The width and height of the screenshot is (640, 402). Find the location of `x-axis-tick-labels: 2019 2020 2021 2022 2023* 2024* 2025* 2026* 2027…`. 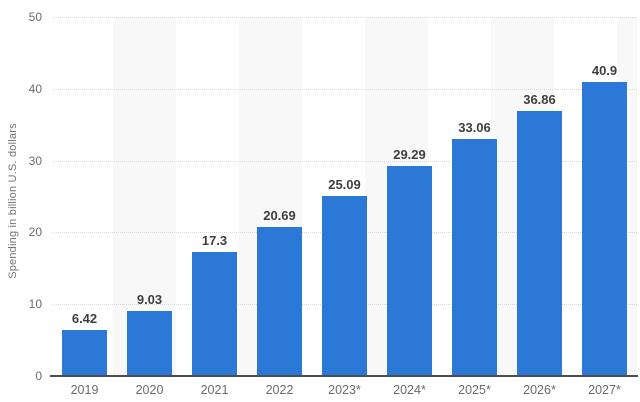

x-axis-tick-labels: 2019 2020 2021 2022 2023* 2024* 2025* 2026* 2027… is located at coordinates (344, 391).